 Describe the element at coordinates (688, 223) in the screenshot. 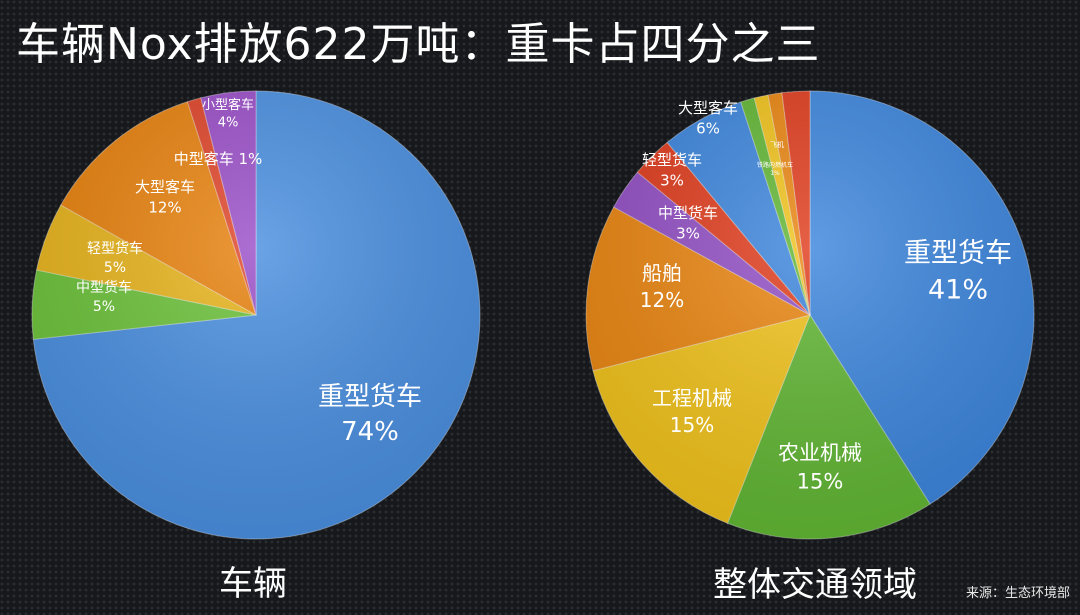

I see `slice-label: 中型货车 3%` at that location.